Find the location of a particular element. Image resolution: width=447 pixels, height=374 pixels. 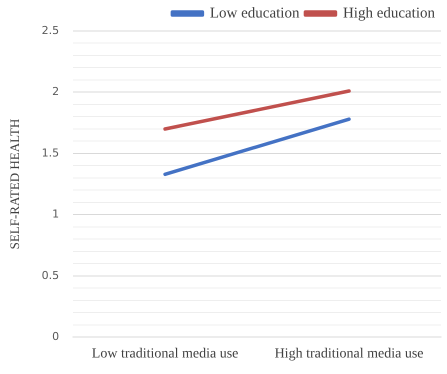

y-axis-title: SELF-RATED HEALTH is located at coordinates (14, 184).